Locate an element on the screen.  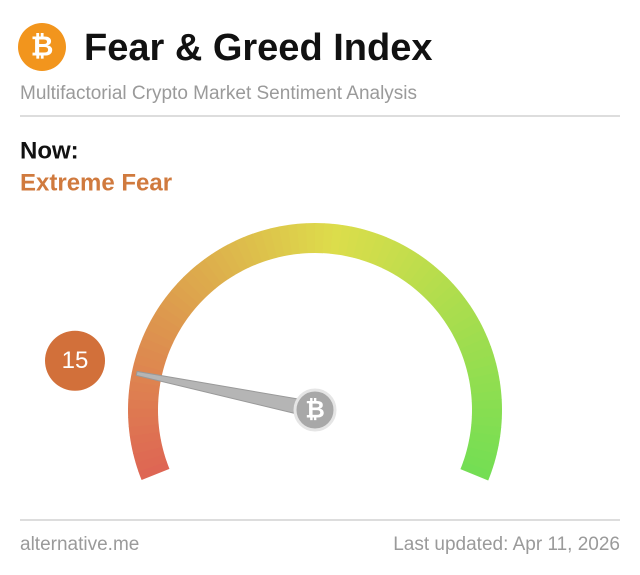
needle-pivot is located at coordinates (315, 410).